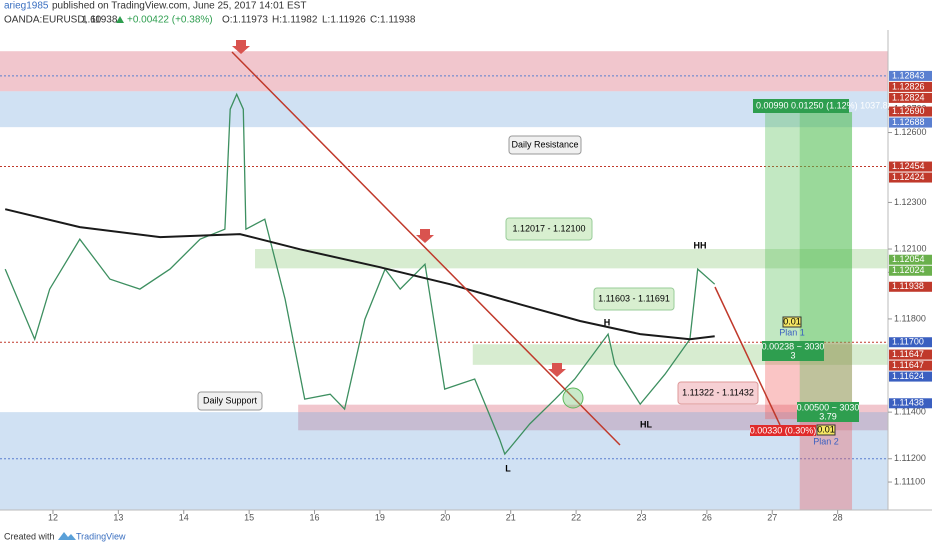 The width and height of the screenshot is (932, 555). Describe the element at coordinates (909, 481) in the screenshot. I see `y-tick-label: 1.11100` at that location.